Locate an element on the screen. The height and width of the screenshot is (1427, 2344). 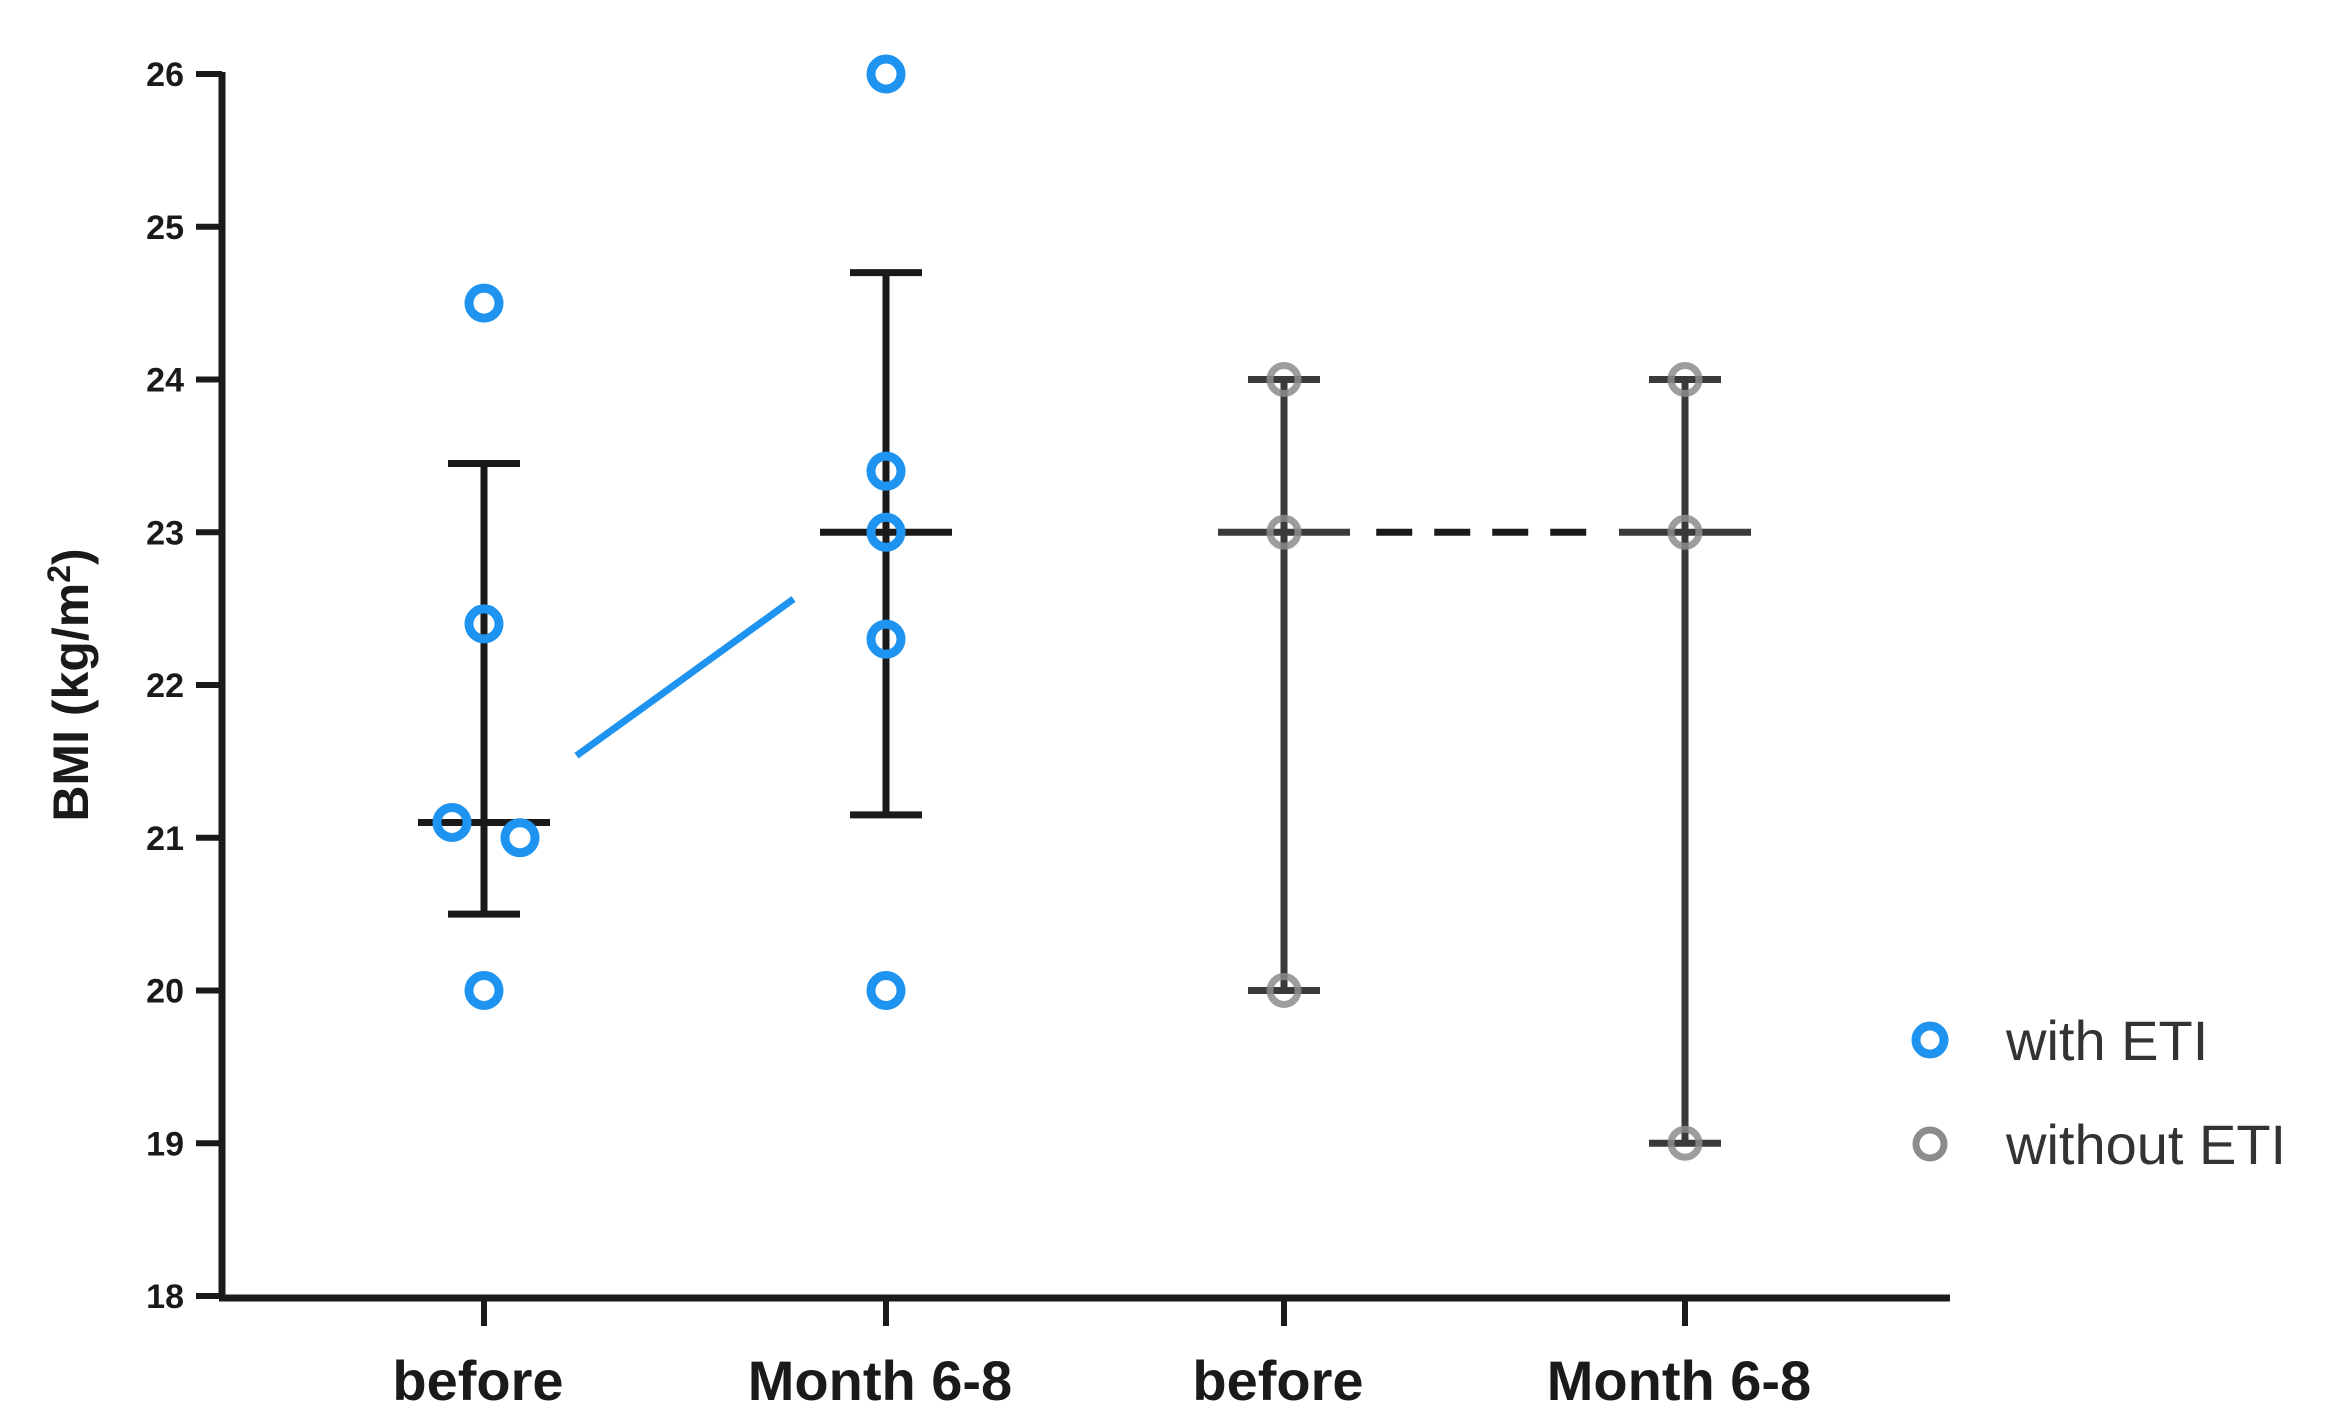
legend-label: with ETI is located at coordinates (2106, 1040).